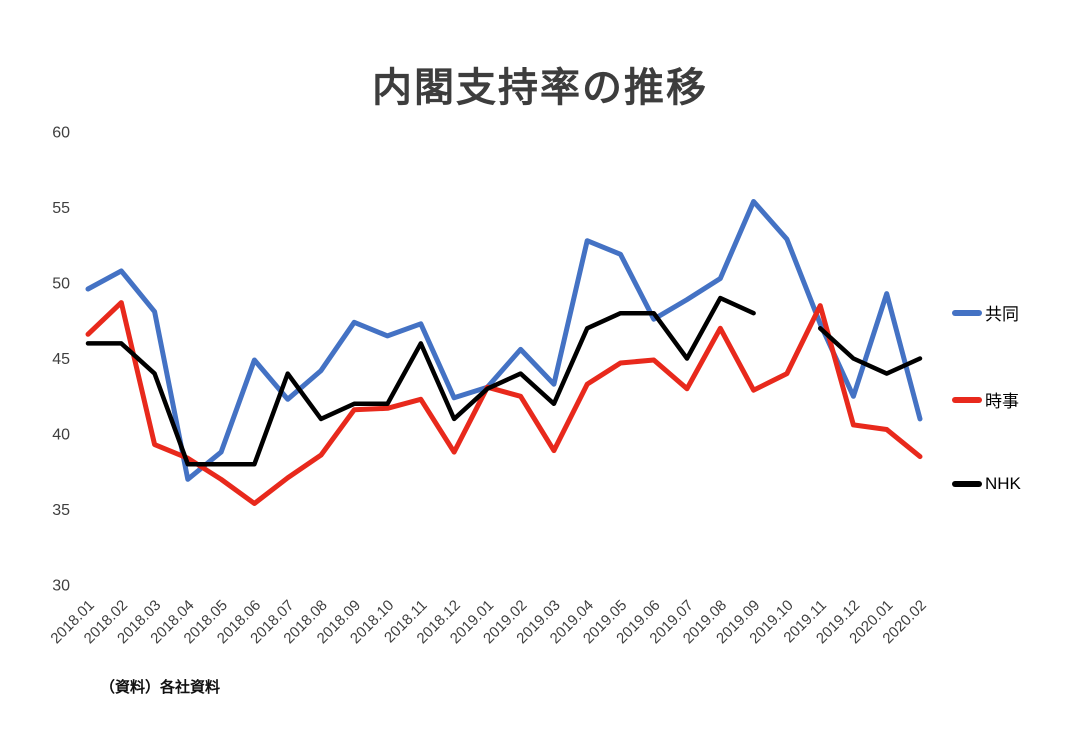  What do you see at coordinates (967, 399) in the screenshot?
I see `jiji-line-swatch` at bounding box center [967, 399].